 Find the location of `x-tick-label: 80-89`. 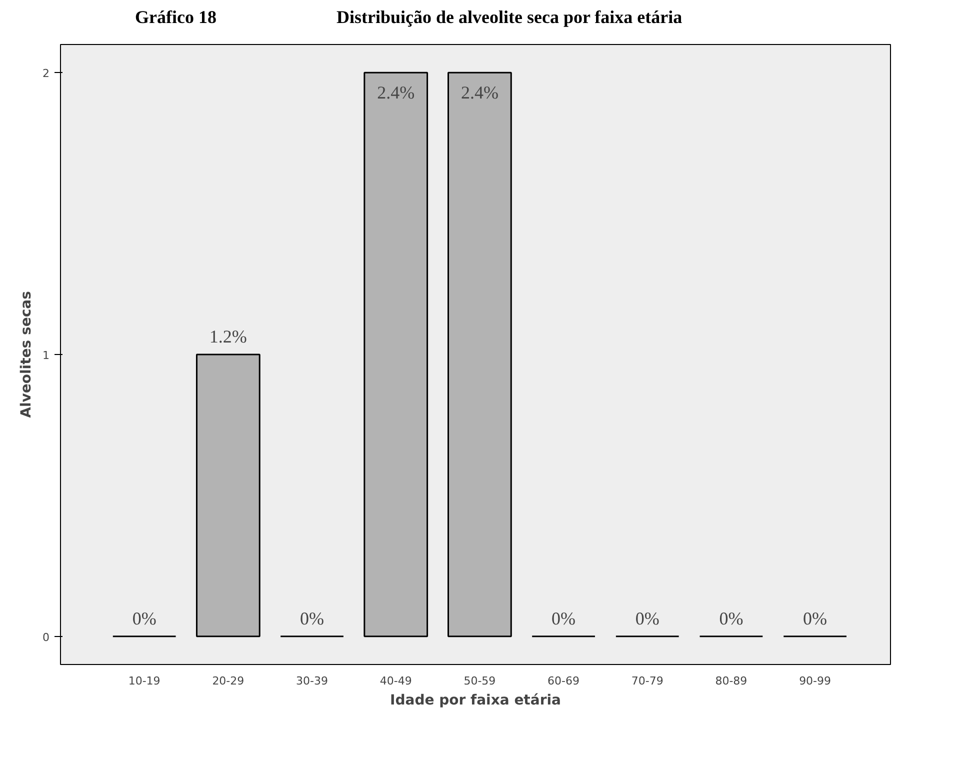

x-tick-label: 80-89 is located at coordinates (731, 681).